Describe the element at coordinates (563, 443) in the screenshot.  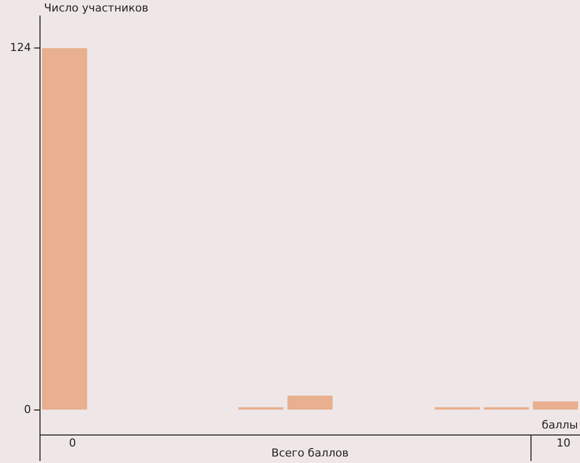
I see `x-tick-label: 10` at that location.